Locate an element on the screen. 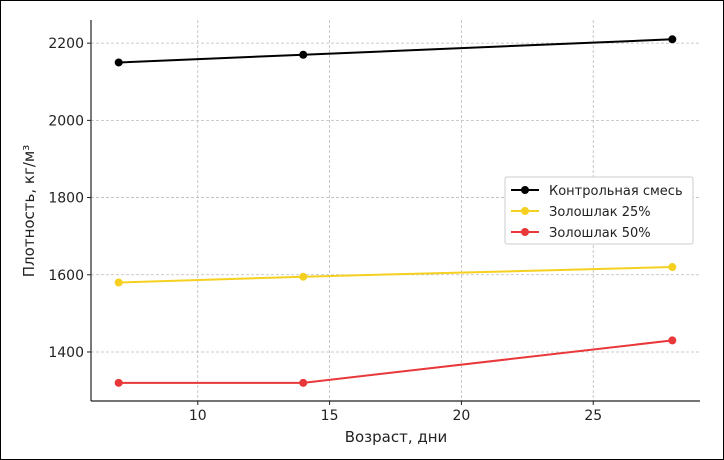 This screenshot has height=460, width=724. x-tick-label: 10 is located at coordinates (198, 416).